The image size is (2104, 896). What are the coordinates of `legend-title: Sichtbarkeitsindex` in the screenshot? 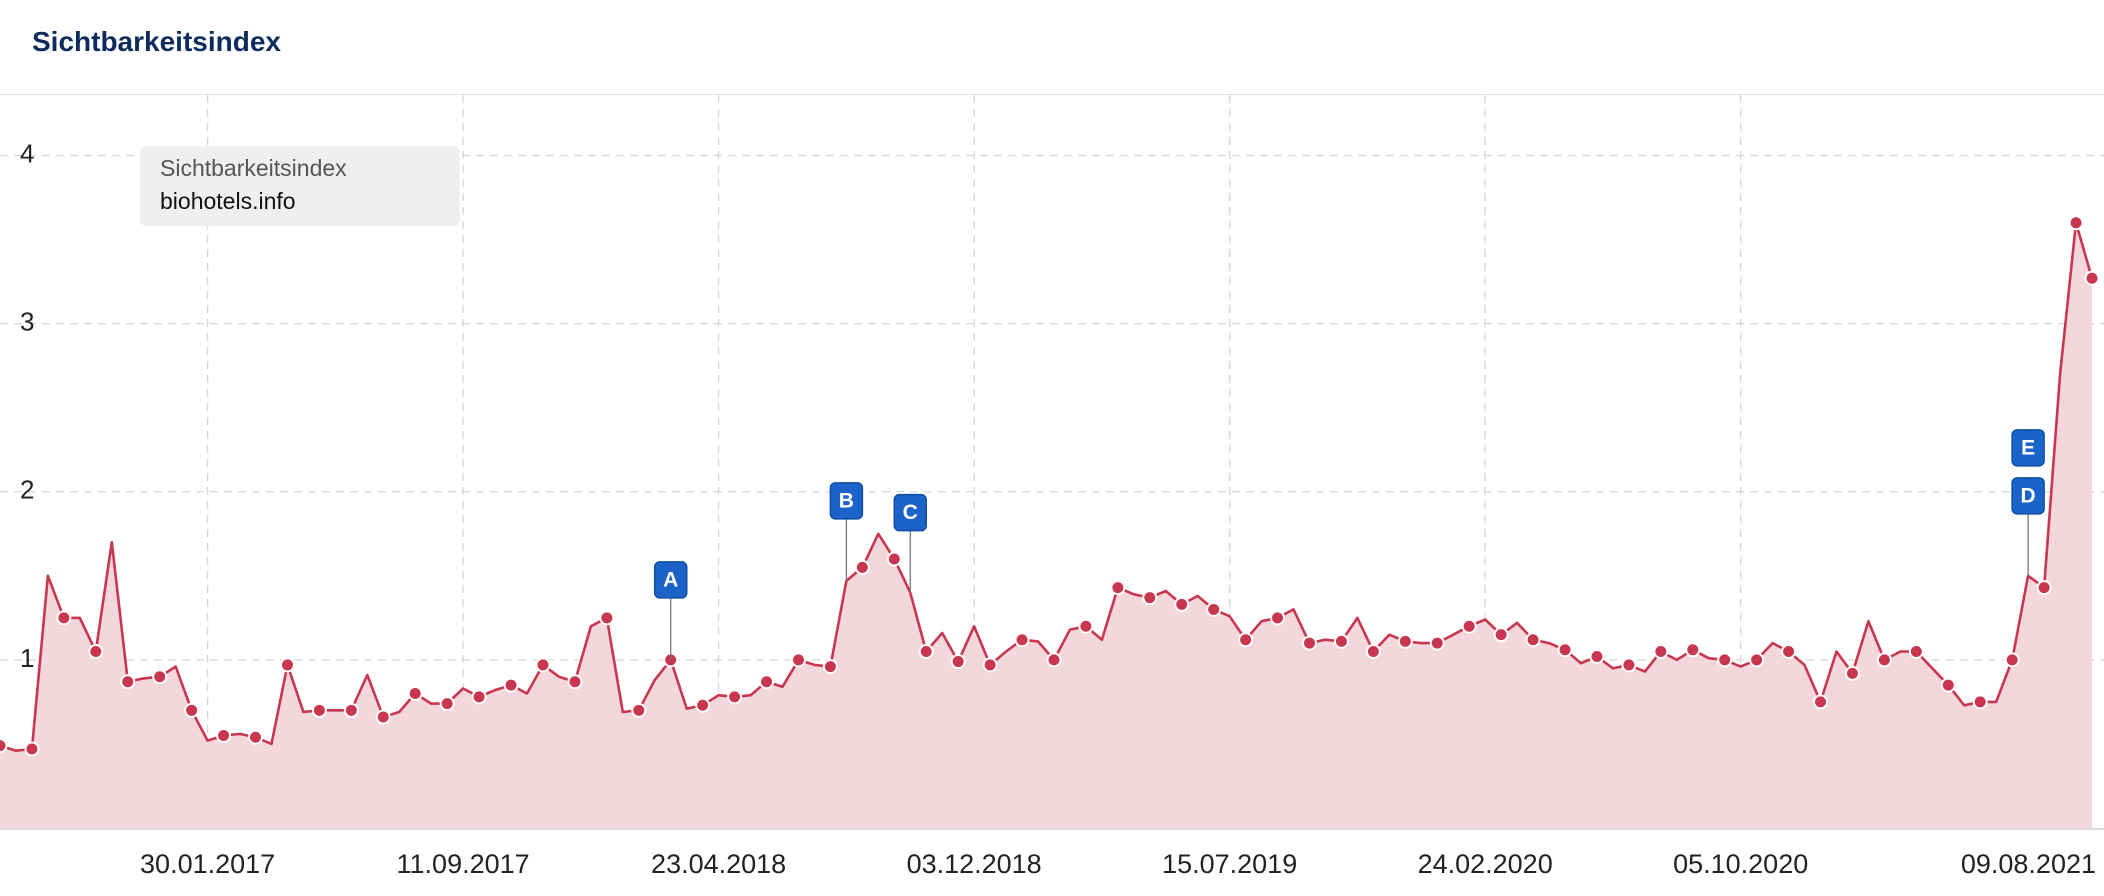 It's located at (253, 168).